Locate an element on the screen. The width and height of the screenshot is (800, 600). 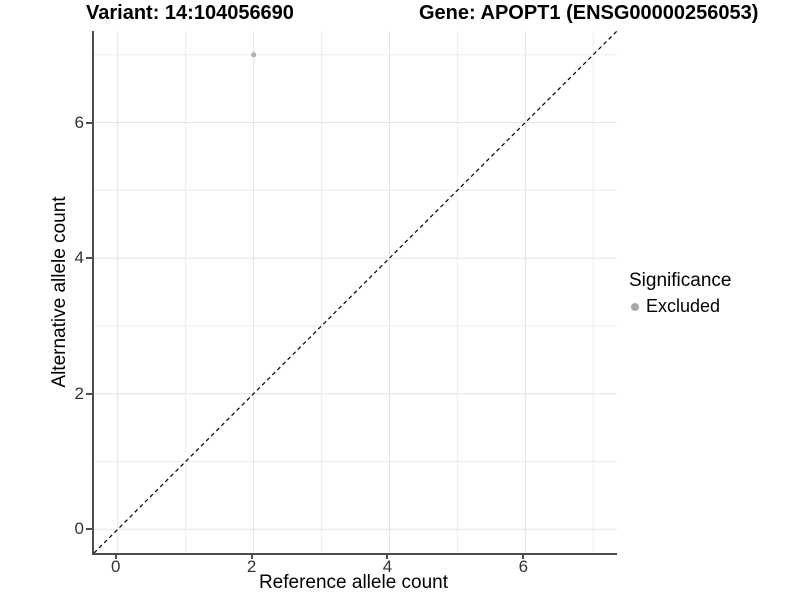
plot-title-variant: Variant: 14:104056690 is located at coordinates (190, 13).